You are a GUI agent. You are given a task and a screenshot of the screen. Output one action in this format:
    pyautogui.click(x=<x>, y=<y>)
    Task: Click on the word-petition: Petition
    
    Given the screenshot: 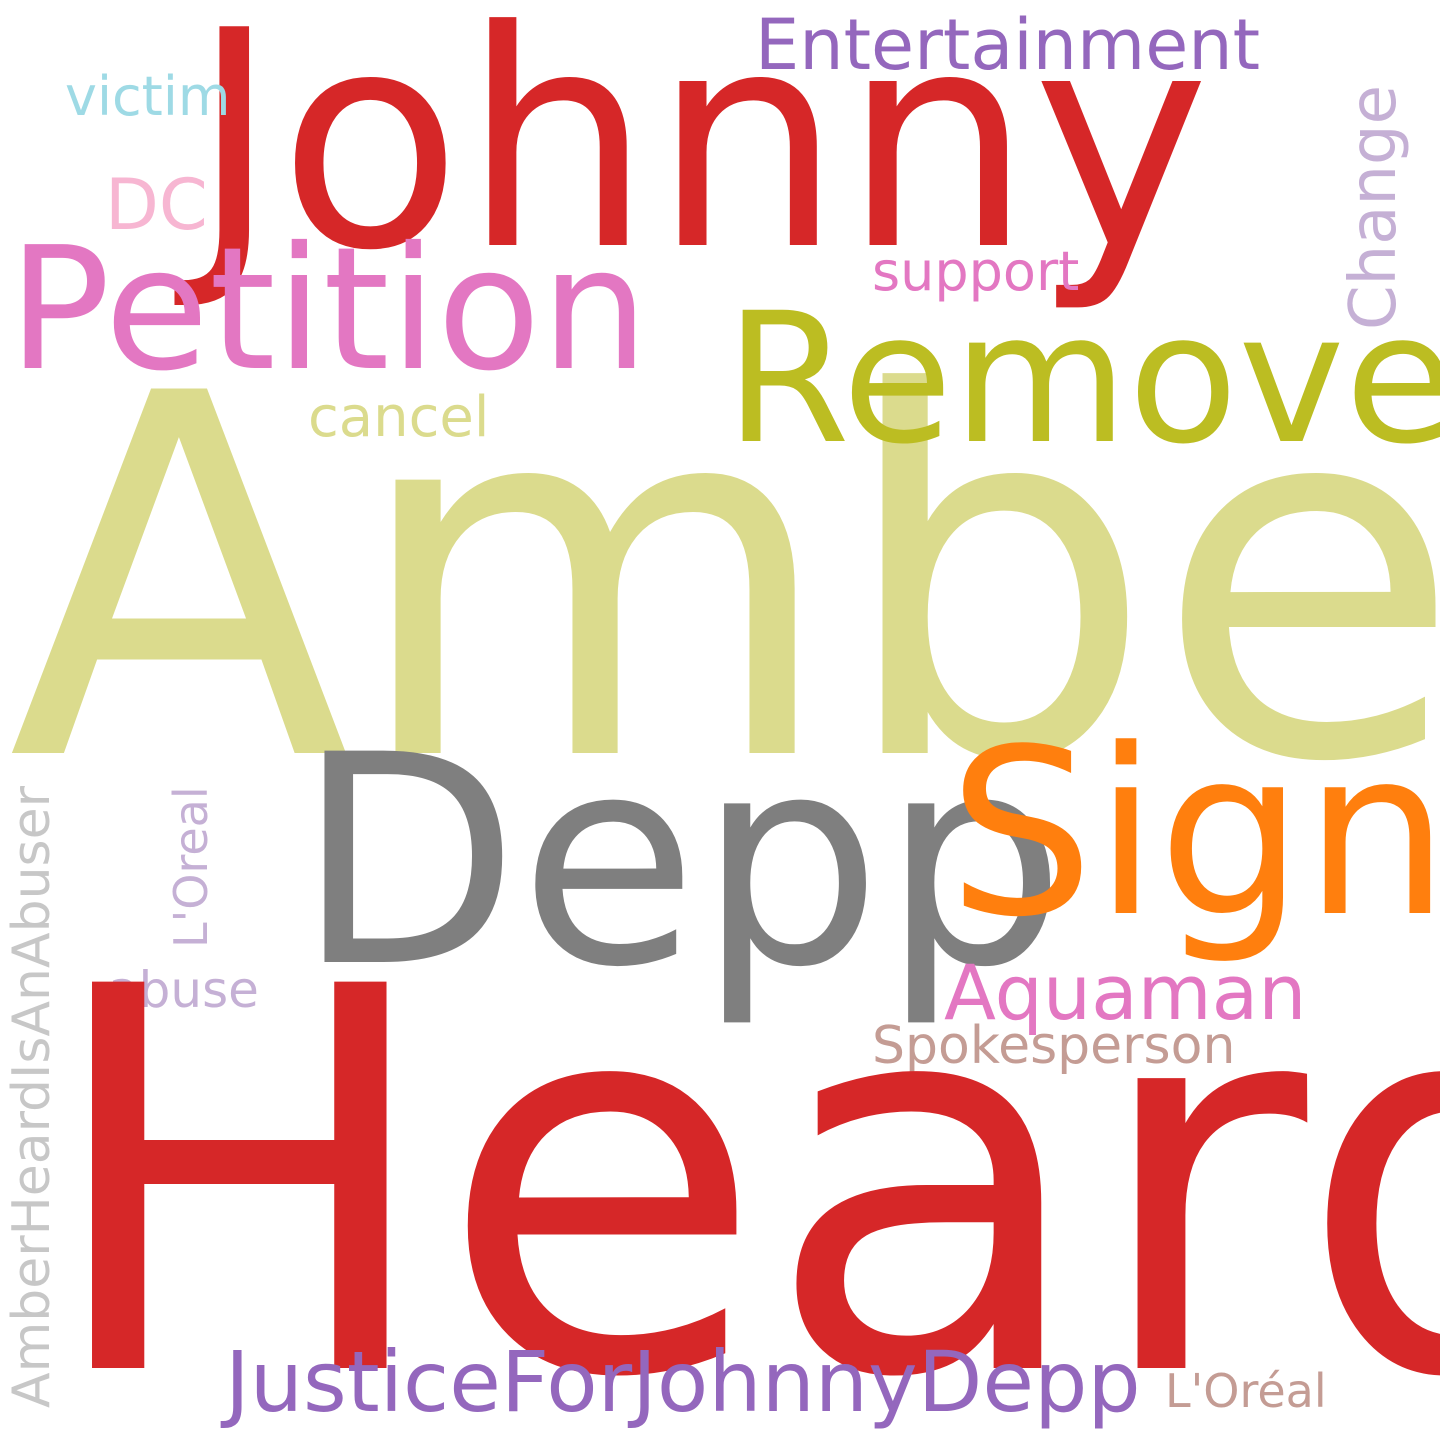 What is the action you would take?
    pyautogui.click(x=328, y=310)
    